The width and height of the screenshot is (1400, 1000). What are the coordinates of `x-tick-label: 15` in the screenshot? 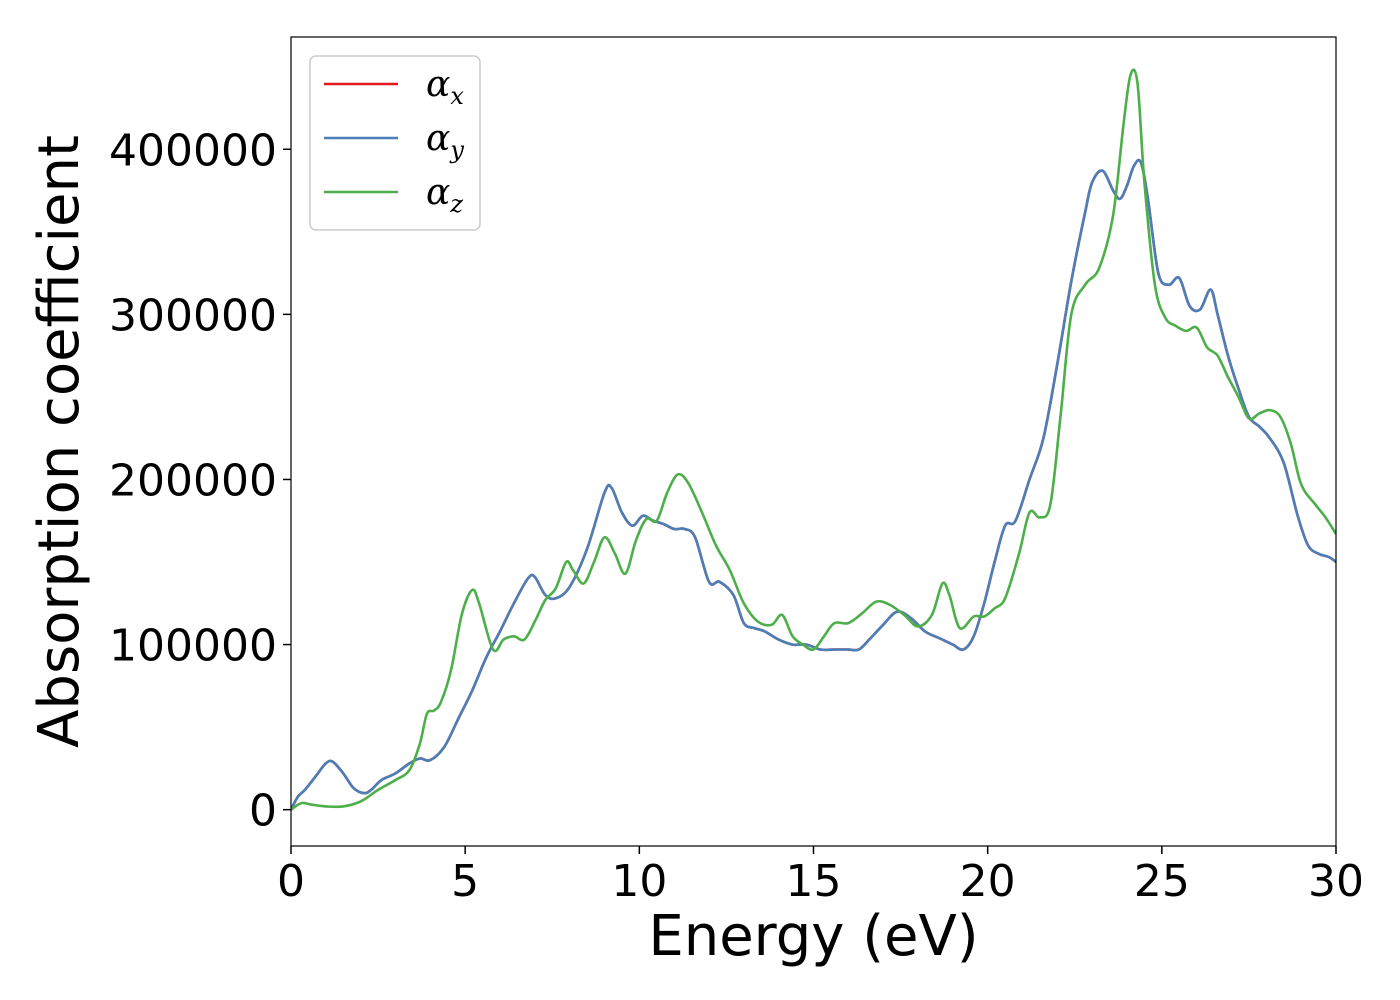 It's located at (814, 881).